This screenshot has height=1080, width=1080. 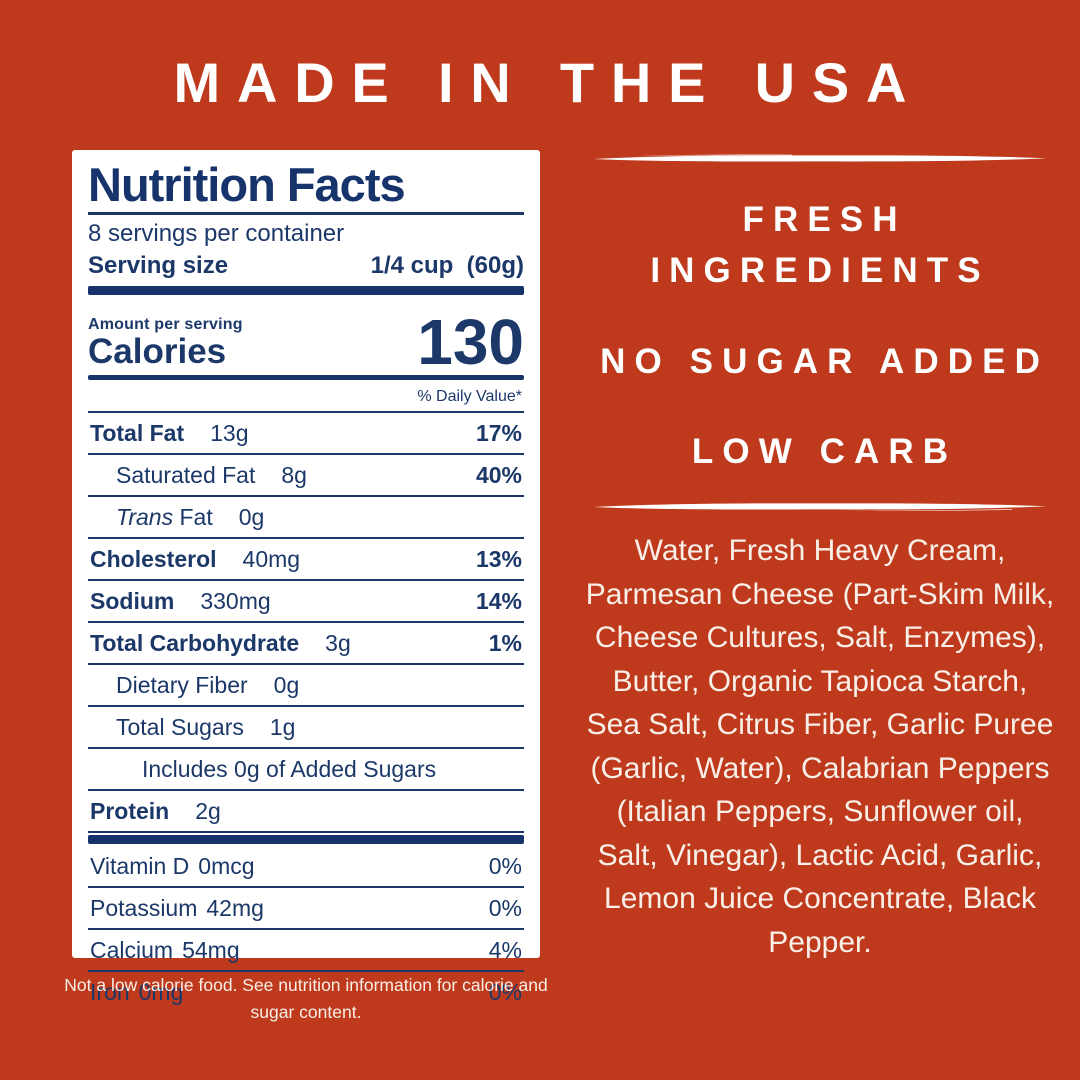 What do you see at coordinates (306, 518) in the screenshot?
I see `nutrient-row-trans-fat: Trans Fat 0g` at bounding box center [306, 518].